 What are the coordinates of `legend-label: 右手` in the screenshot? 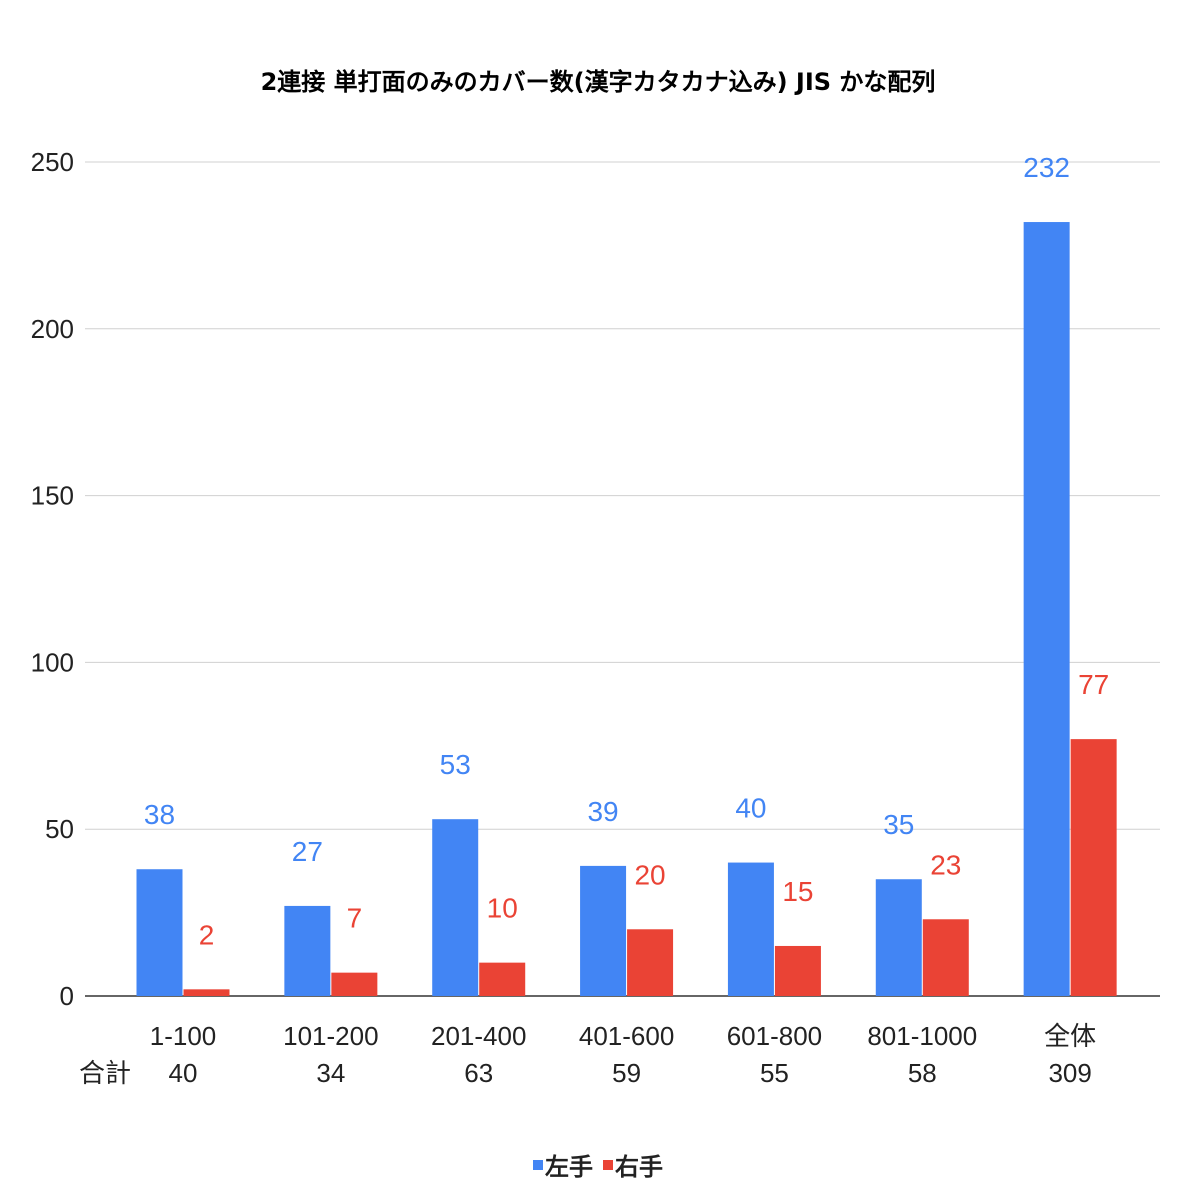 It's located at (639, 1167).